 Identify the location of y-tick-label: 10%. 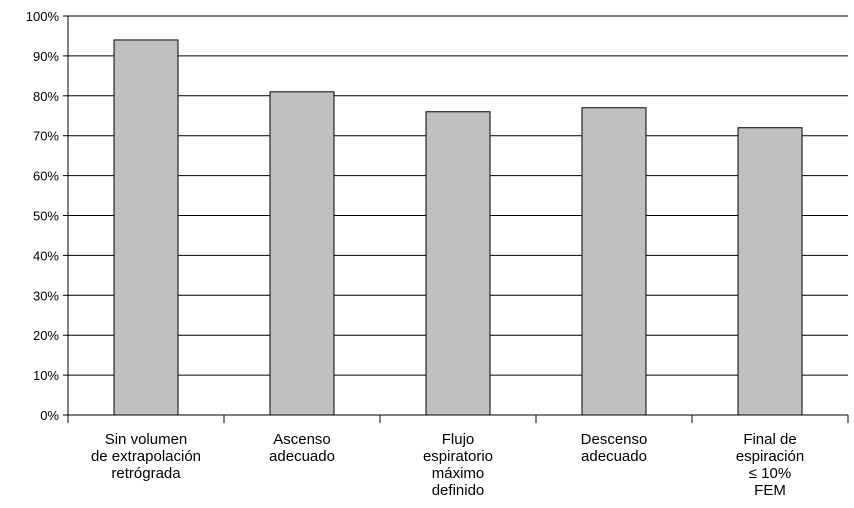
(46, 375).